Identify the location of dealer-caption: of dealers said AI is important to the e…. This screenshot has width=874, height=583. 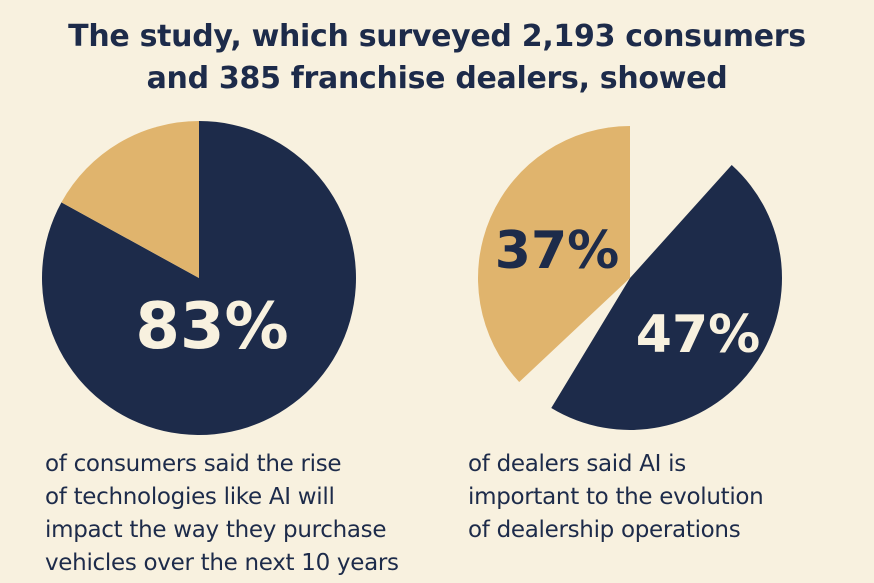
(616, 497).